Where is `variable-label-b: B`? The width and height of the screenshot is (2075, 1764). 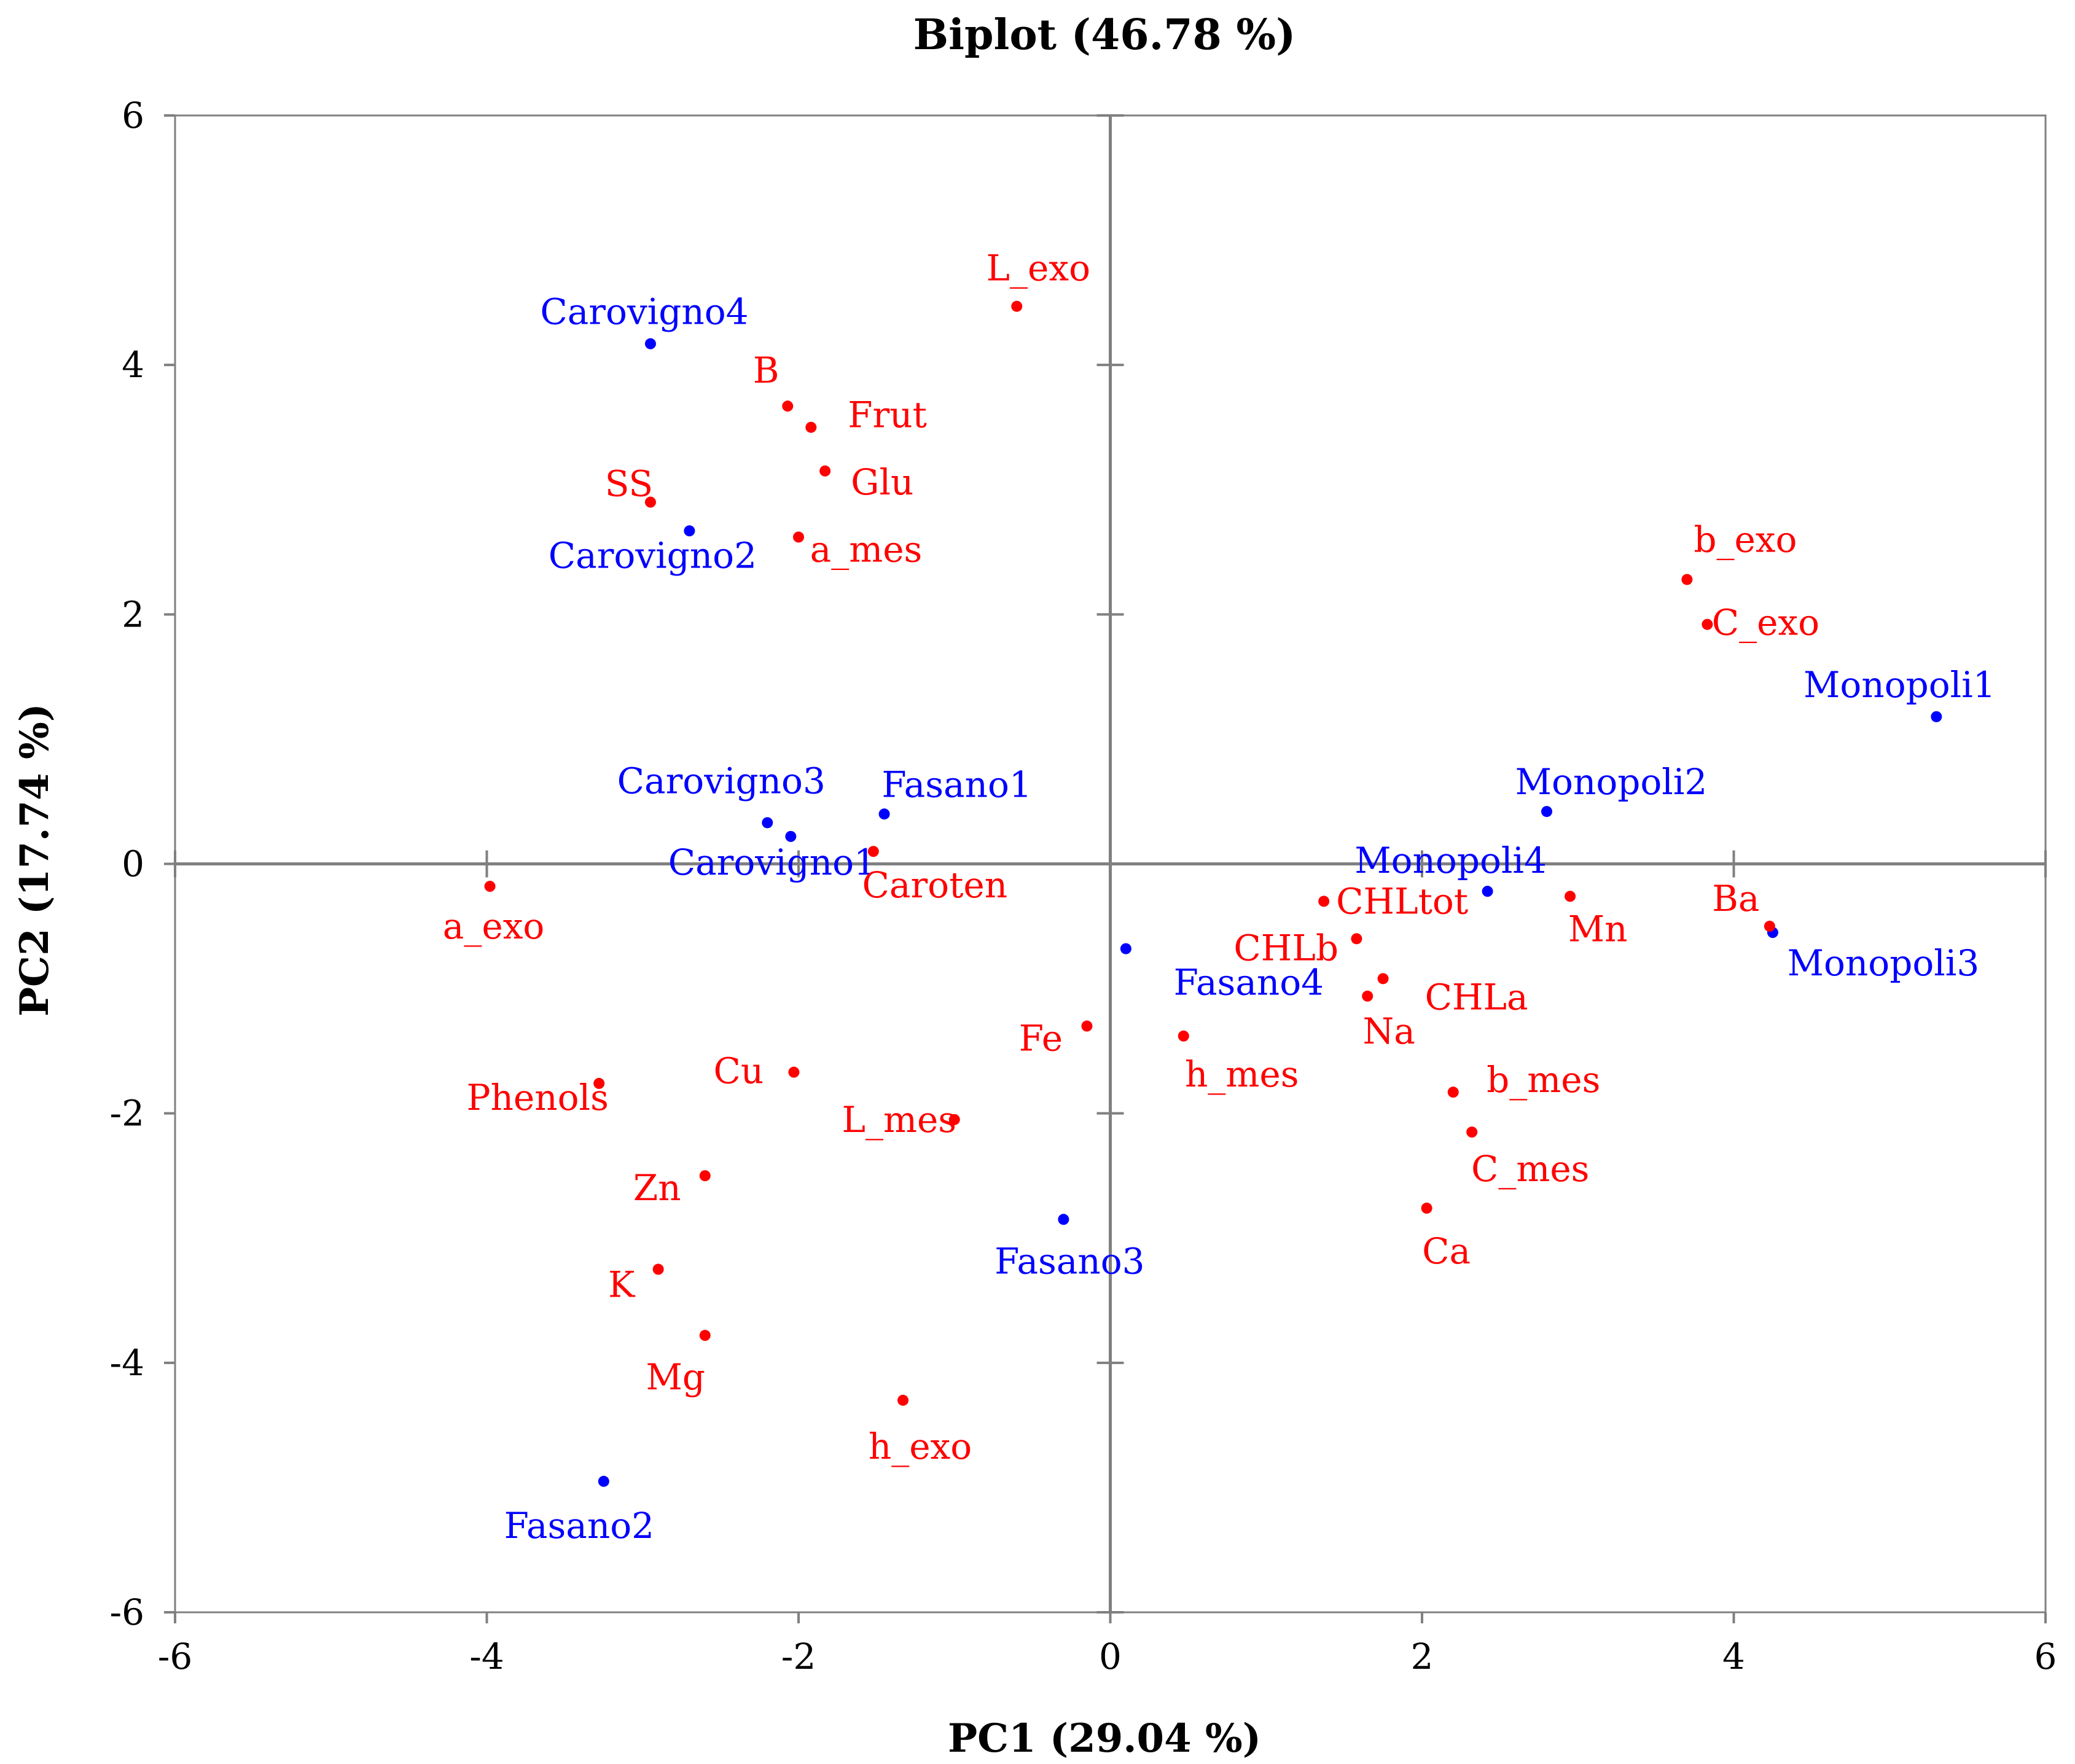 variable-label-b: B is located at coordinates (766, 370).